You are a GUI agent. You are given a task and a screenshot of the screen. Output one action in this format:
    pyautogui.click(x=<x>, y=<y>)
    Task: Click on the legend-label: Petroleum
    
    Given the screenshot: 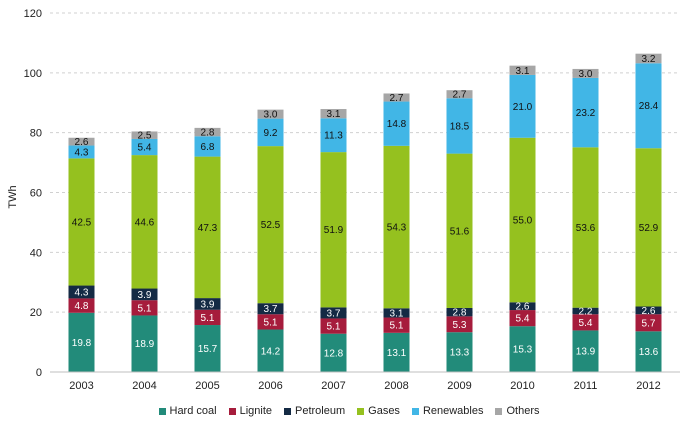 What is the action you would take?
    pyautogui.click(x=320, y=411)
    